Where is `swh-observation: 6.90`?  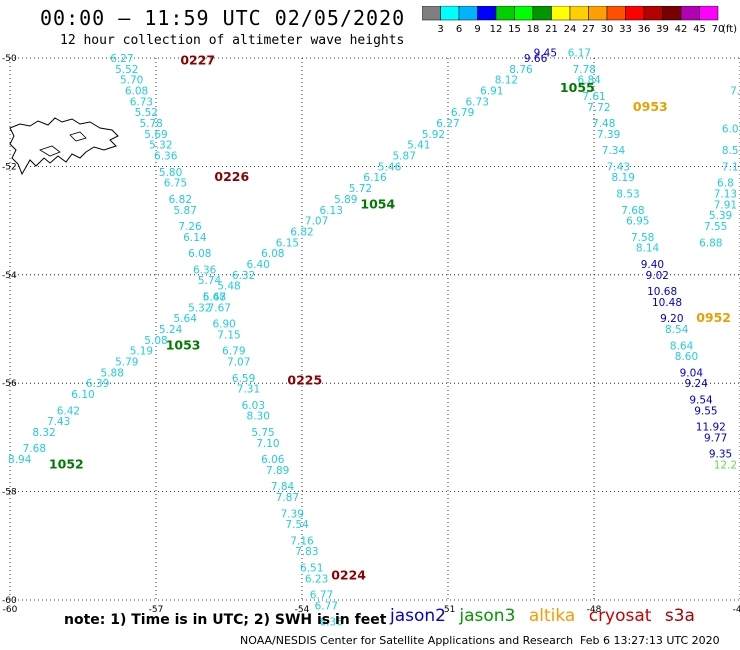 swh-observation: 6.90 is located at coordinates (223, 325).